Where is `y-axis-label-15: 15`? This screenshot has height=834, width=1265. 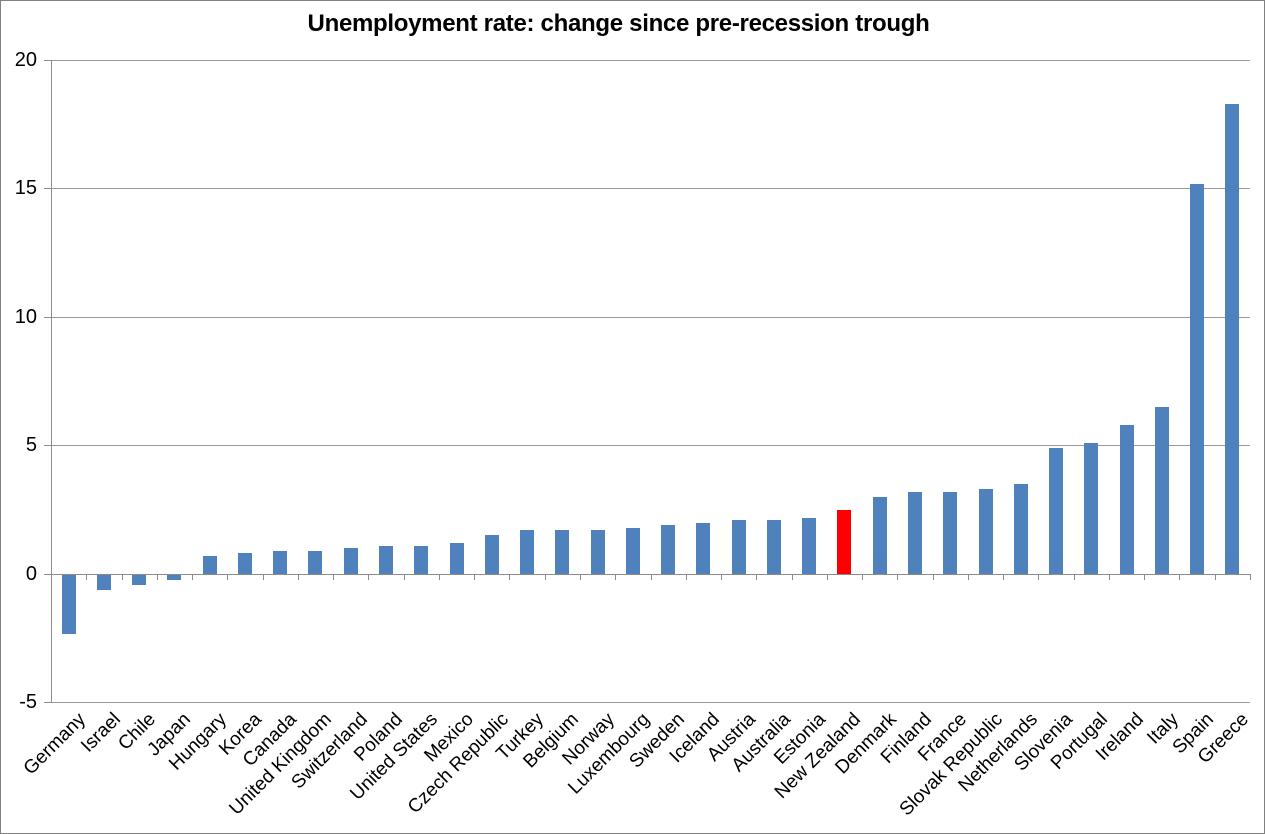 y-axis-label-15: 15 is located at coordinates (25, 188).